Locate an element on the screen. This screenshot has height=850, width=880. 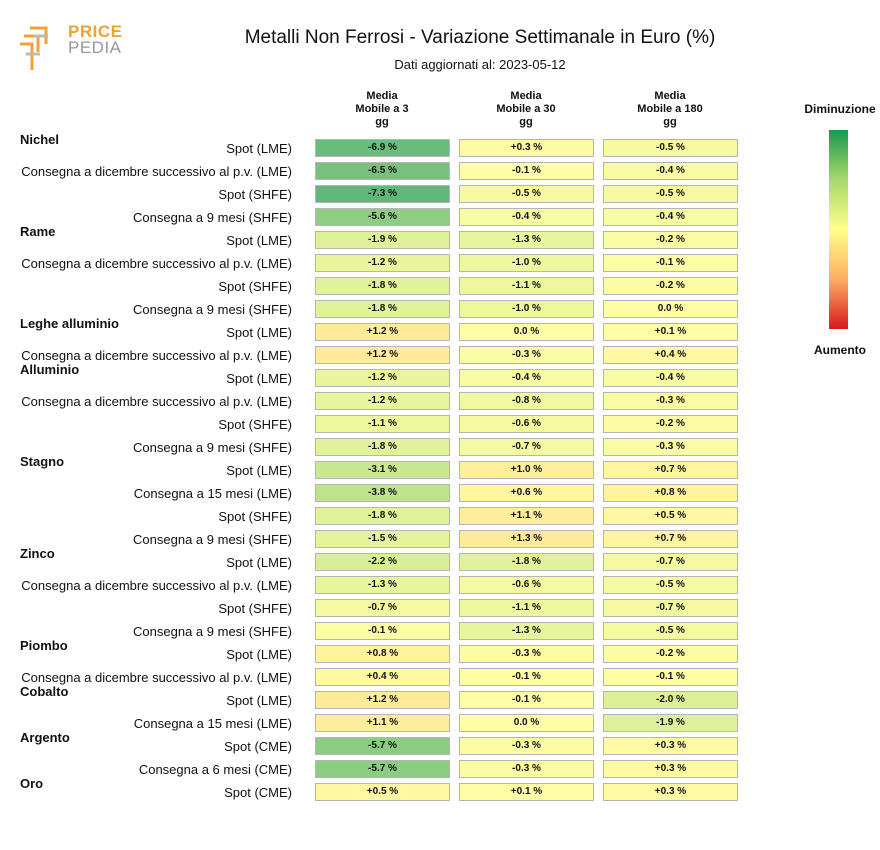
contract-label: Consegna a 15 mesi (LME) is located at coordinates (212, 493).